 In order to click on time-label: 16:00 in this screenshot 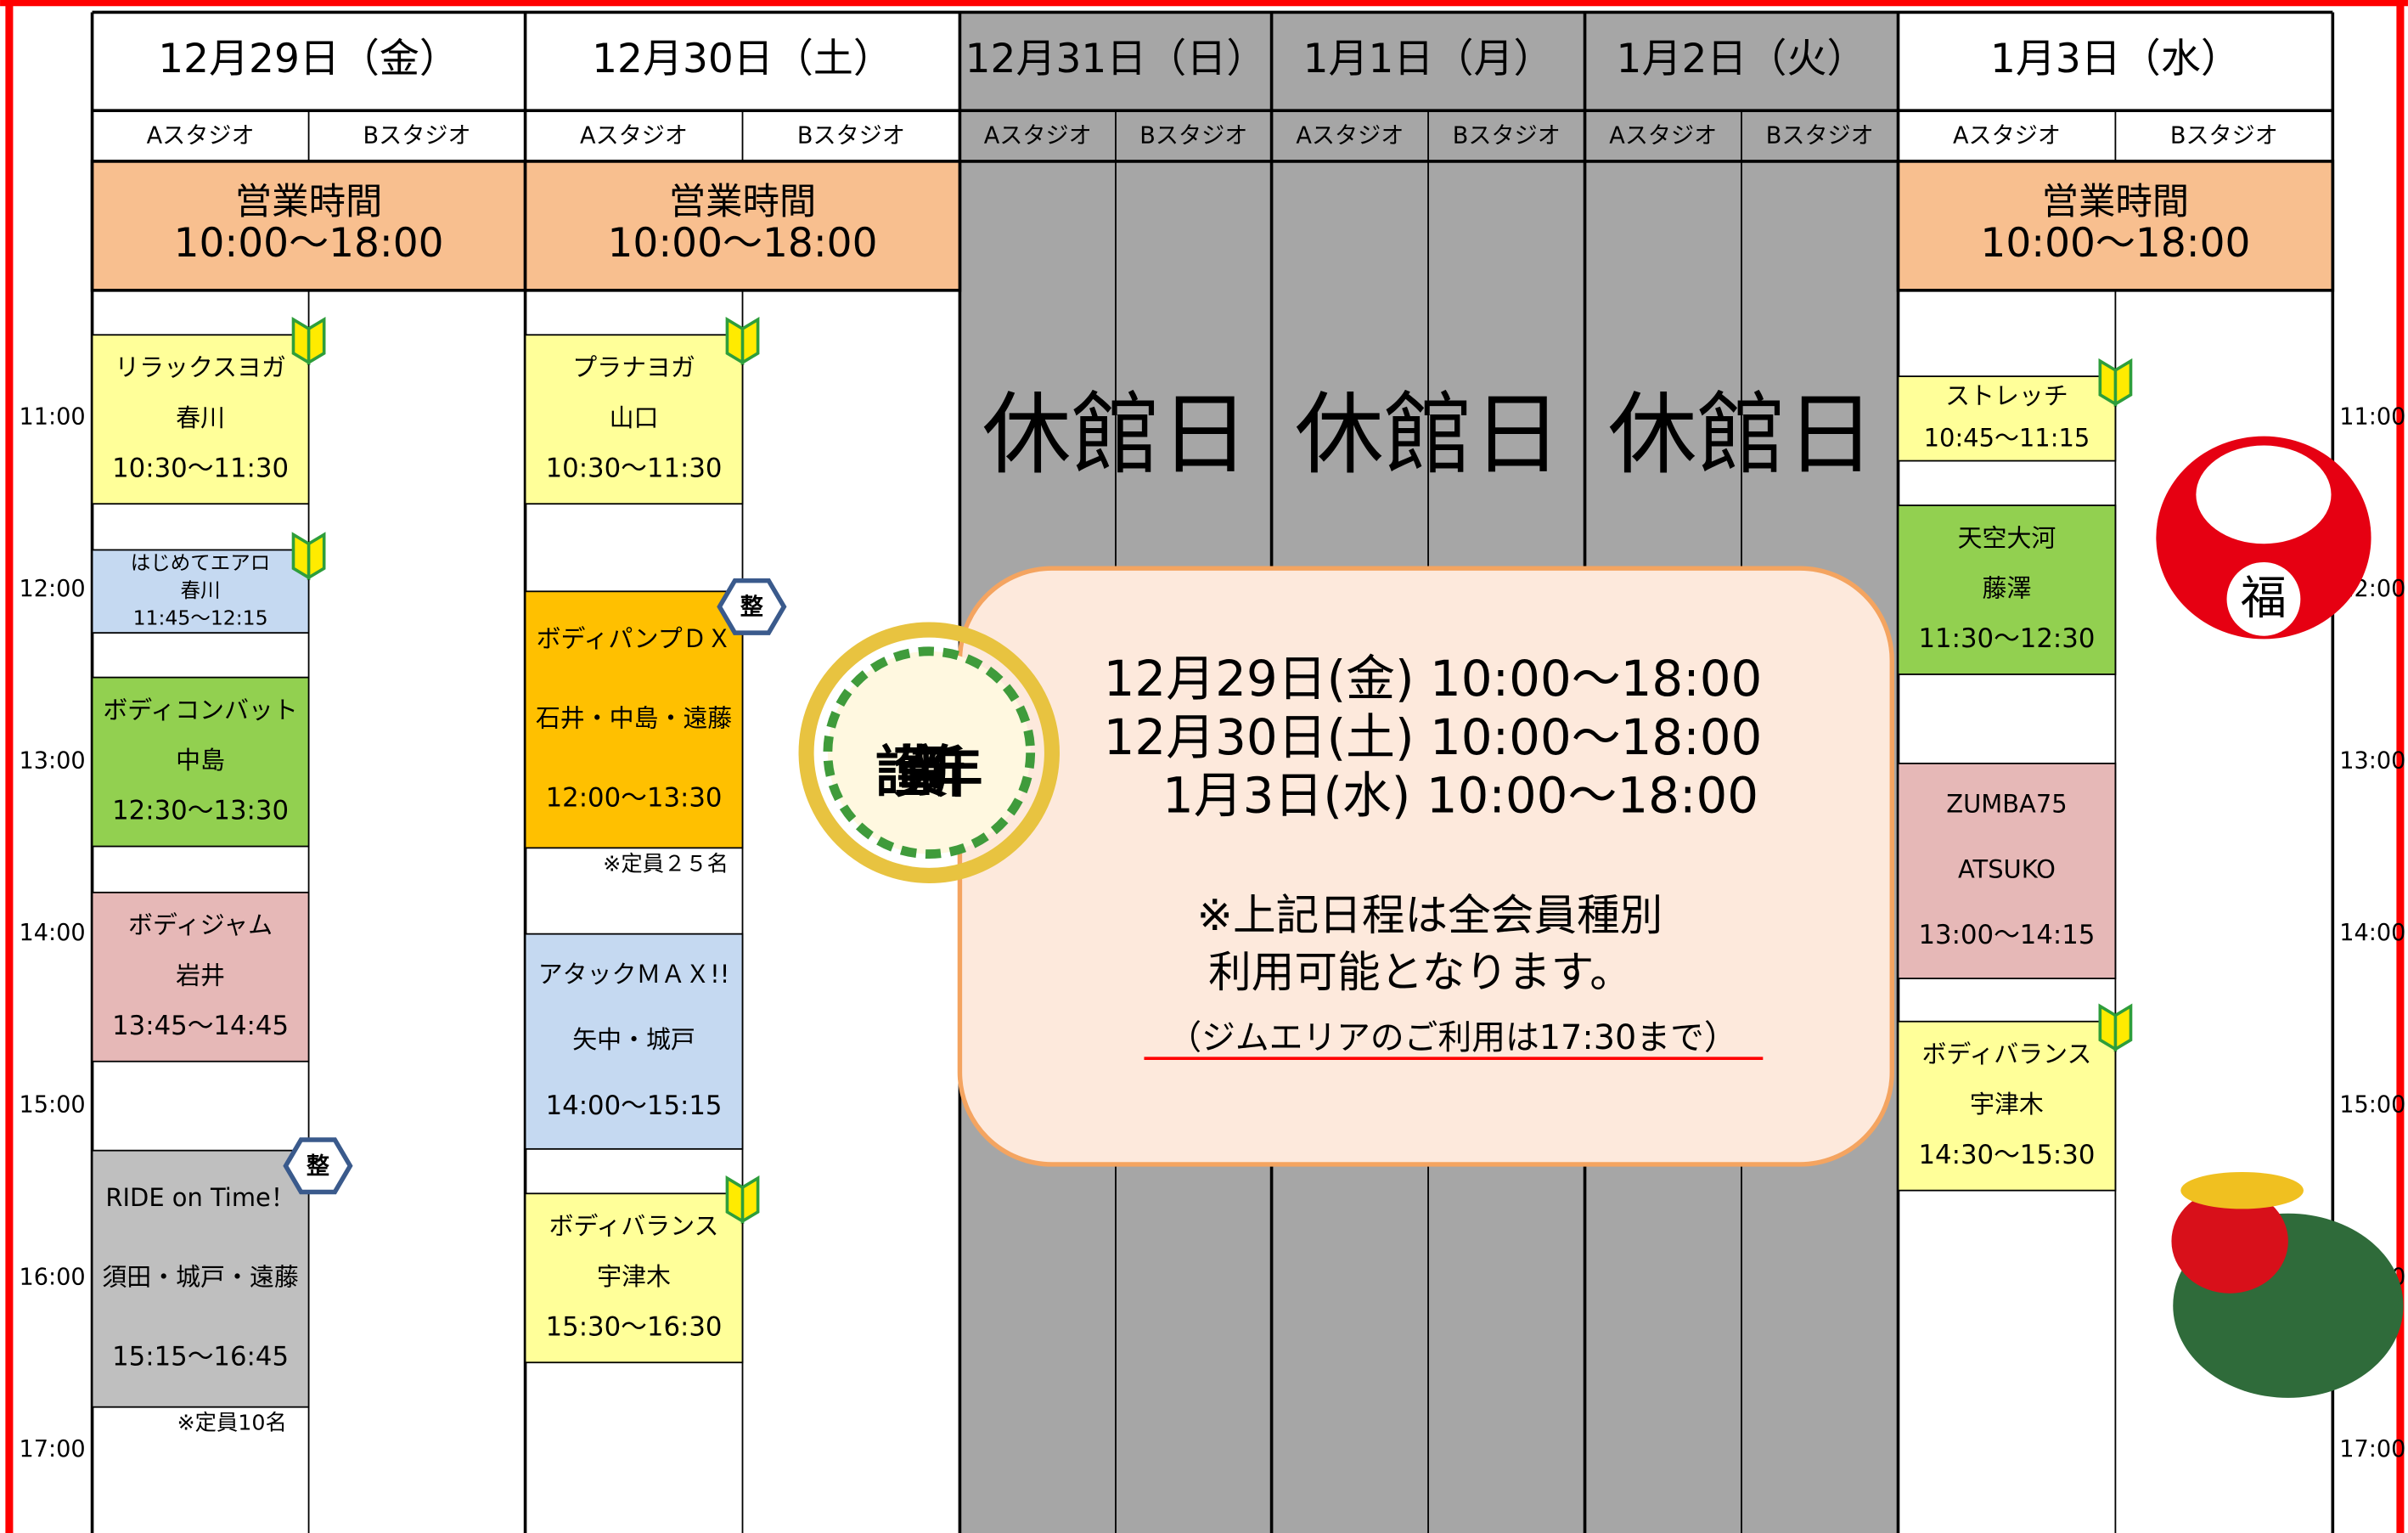, I will do `click(52, 1277)`.